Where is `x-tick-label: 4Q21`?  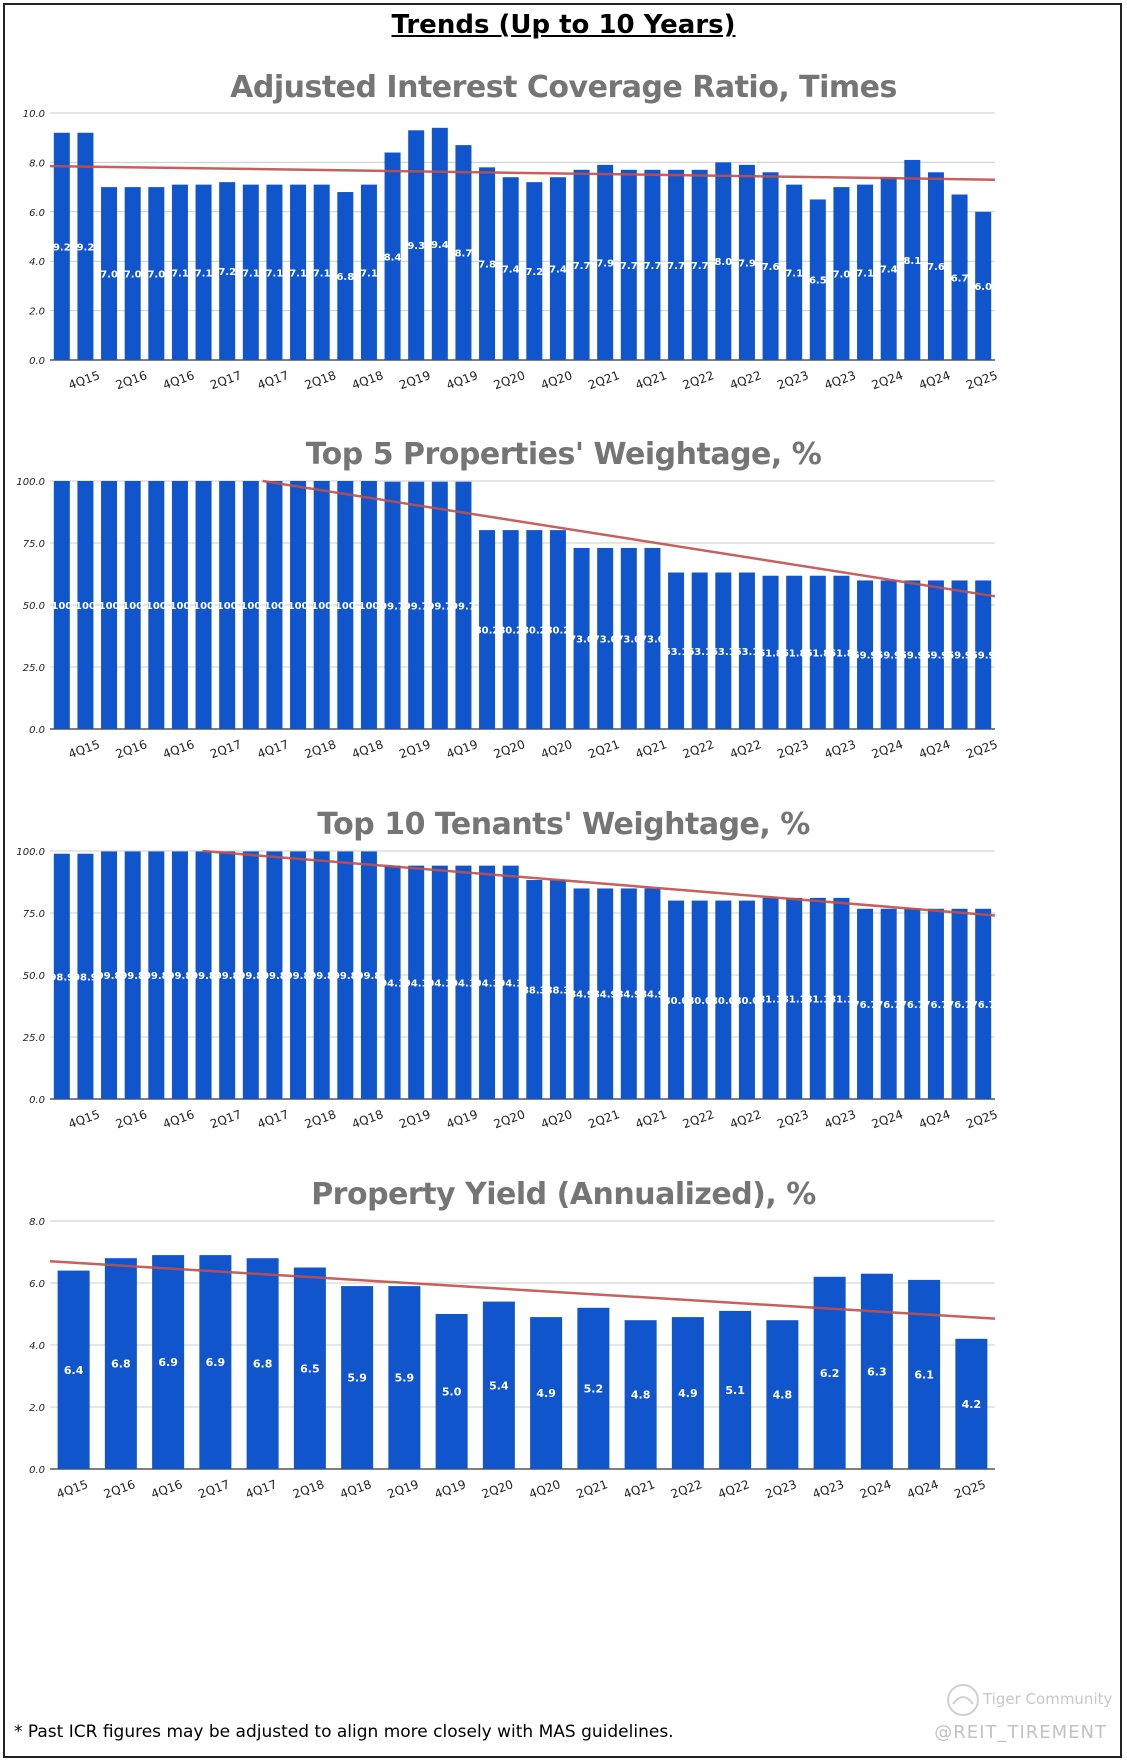
x-tick-label: 4Q21 is located at coordinates (639, 1489).